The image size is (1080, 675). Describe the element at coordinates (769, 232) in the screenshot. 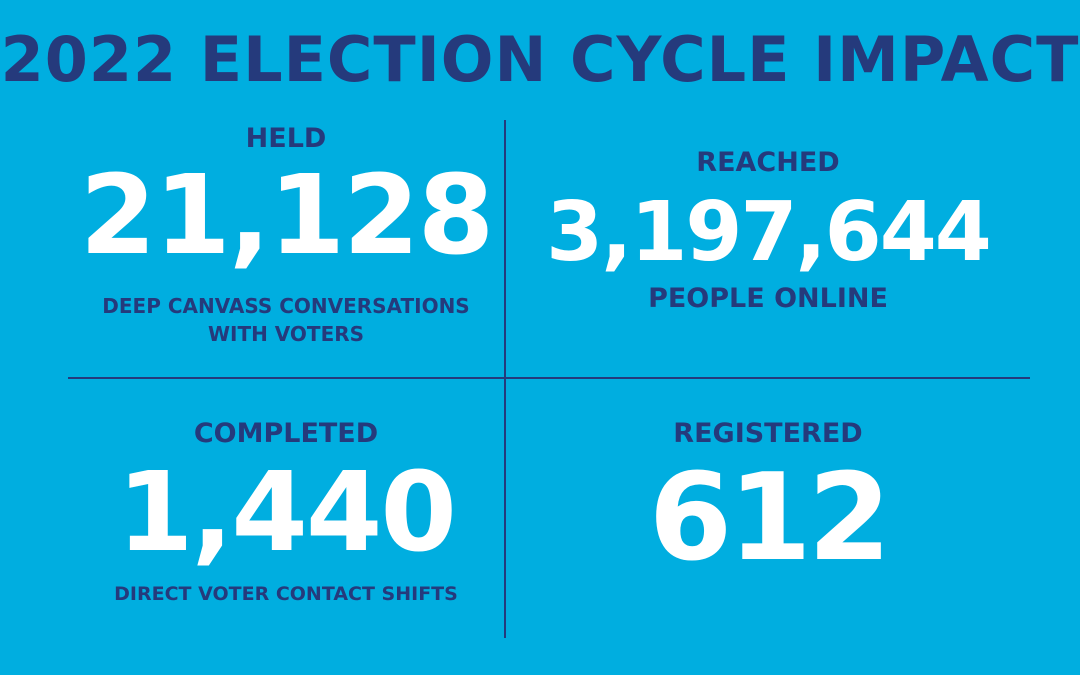

I see `stat-number: 3,197,644` at that location.